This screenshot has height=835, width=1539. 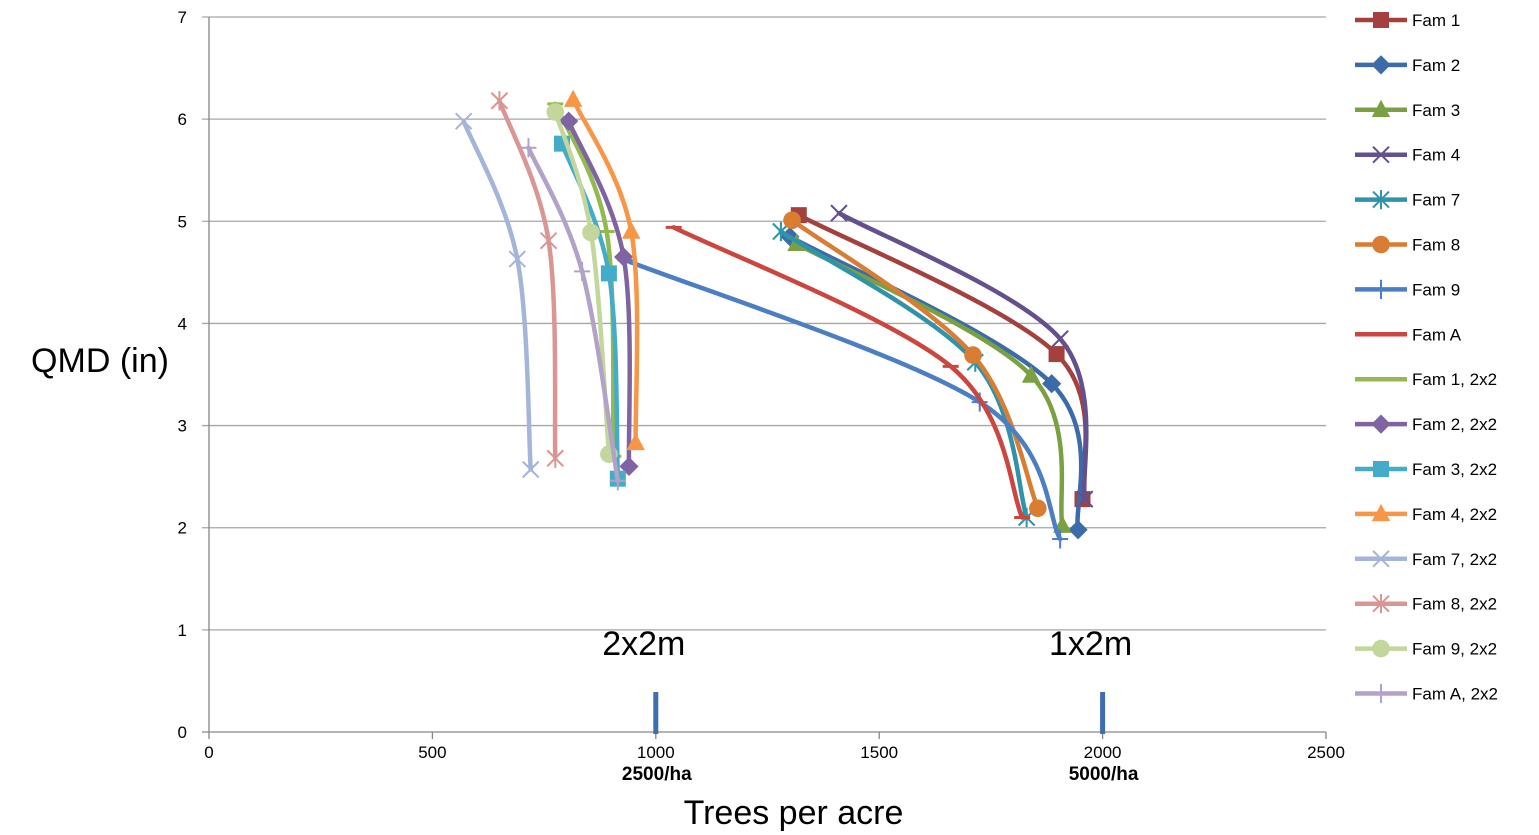 I want to click on legend-entry: Fam 1, so click(x=1407, y=20).